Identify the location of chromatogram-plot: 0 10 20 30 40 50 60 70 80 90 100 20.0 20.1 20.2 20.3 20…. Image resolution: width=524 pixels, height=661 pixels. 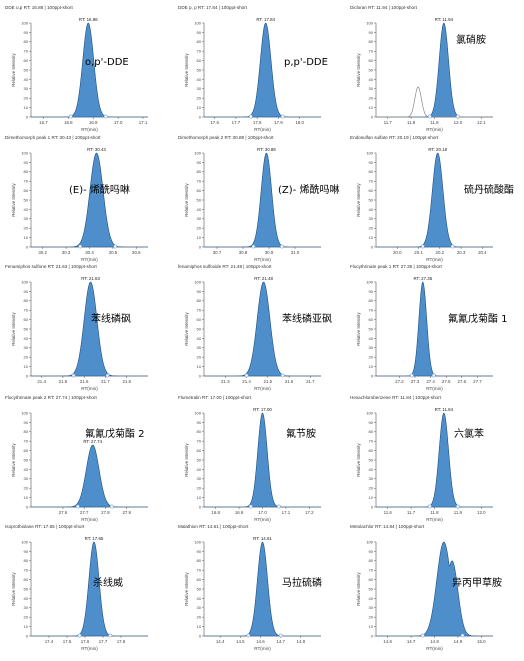
(424, 204).